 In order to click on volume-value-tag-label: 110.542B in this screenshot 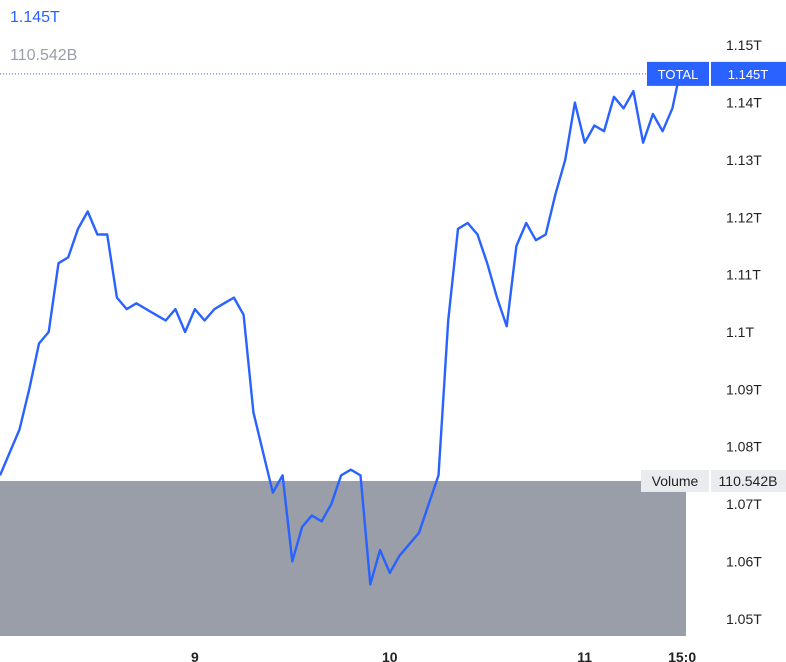, I will do `click(748, 481)`.